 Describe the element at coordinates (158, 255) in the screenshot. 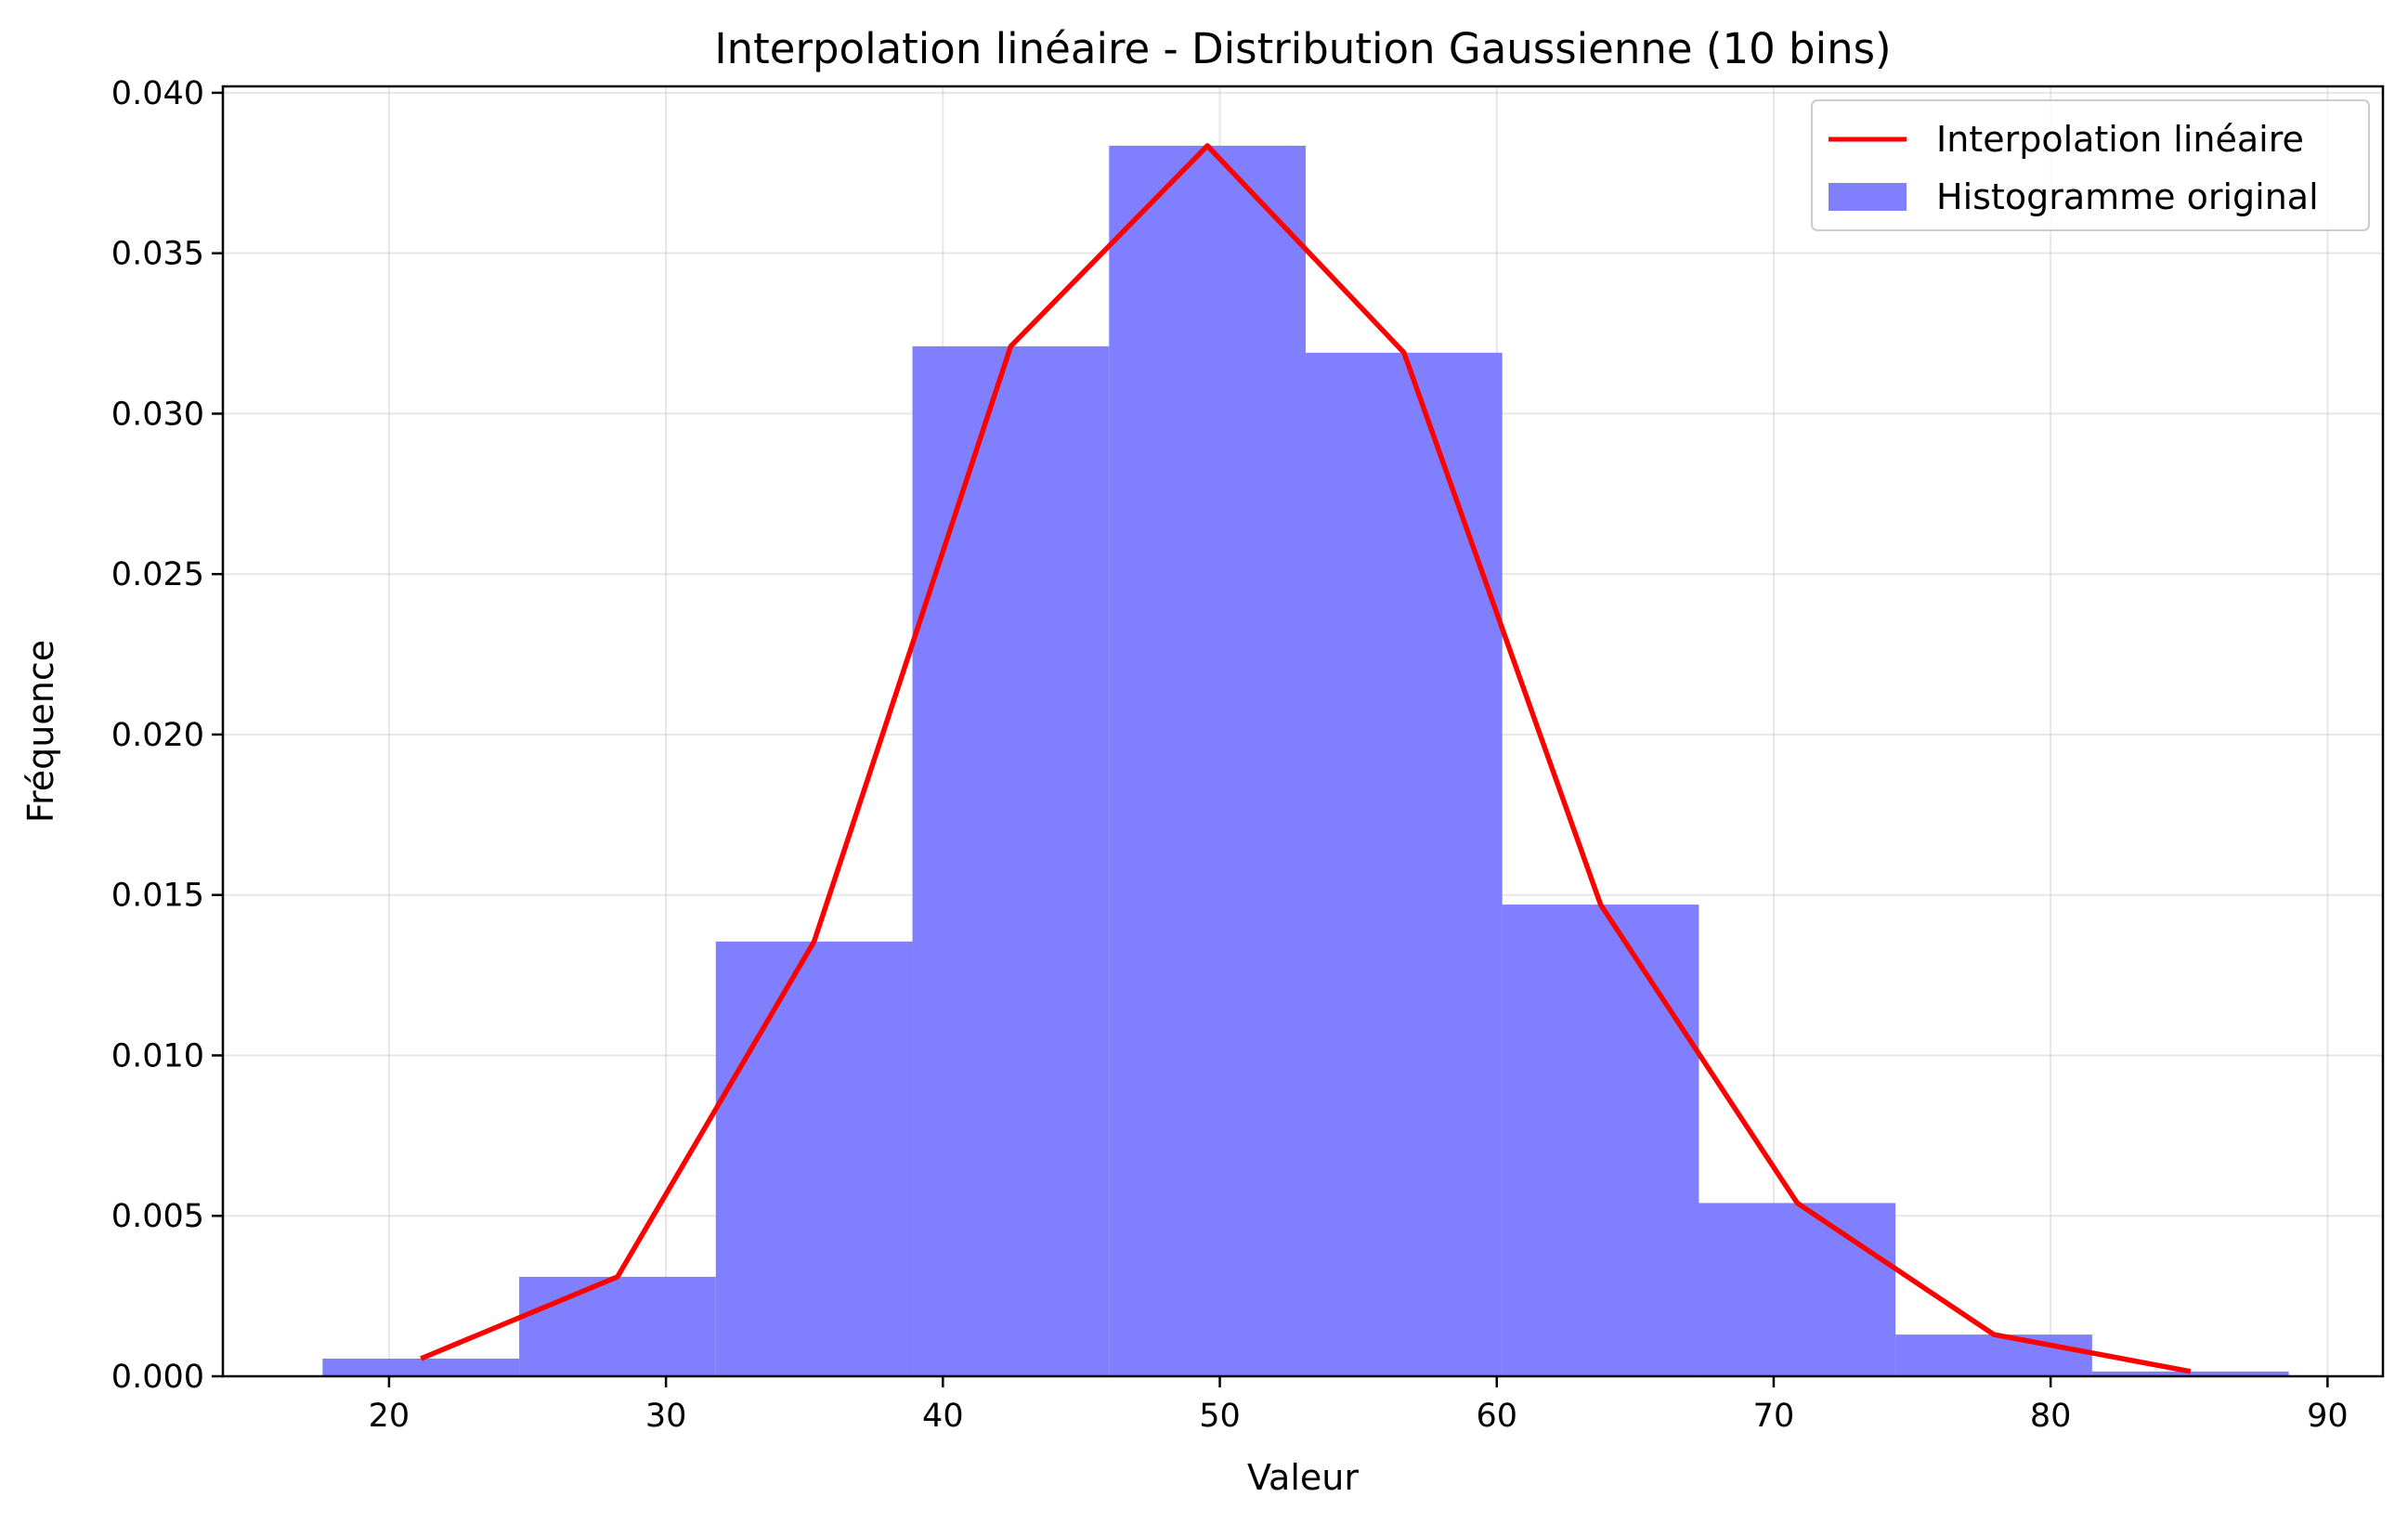

I see `y-tick-label: 0.035` at that location.